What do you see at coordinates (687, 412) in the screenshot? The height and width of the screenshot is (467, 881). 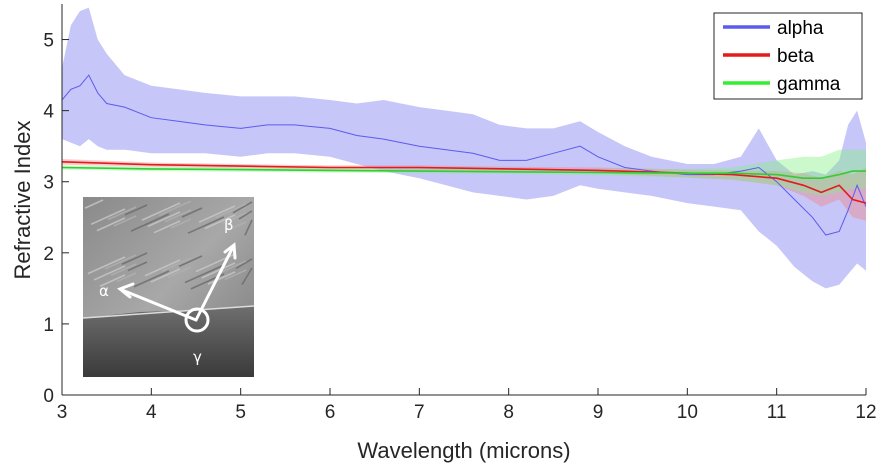 I see `x-tick-label: 10` at bounding box center [687, 412].